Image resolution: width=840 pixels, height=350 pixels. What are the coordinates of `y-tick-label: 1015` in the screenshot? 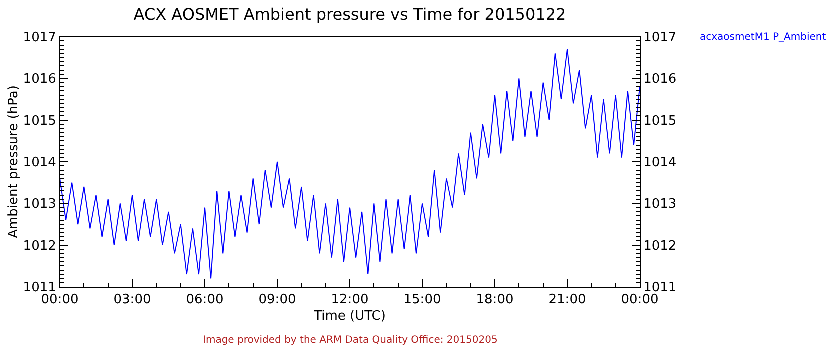 It's located at (39, 121).